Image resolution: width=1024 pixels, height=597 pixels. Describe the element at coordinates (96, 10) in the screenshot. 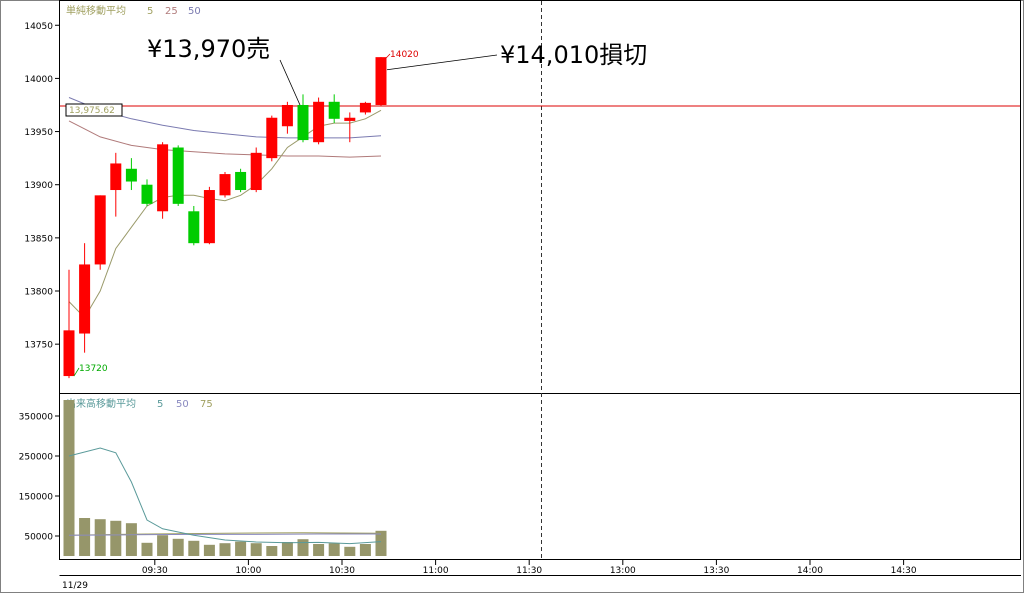

I see `price-panel-title: 単純移動平均` at that location.